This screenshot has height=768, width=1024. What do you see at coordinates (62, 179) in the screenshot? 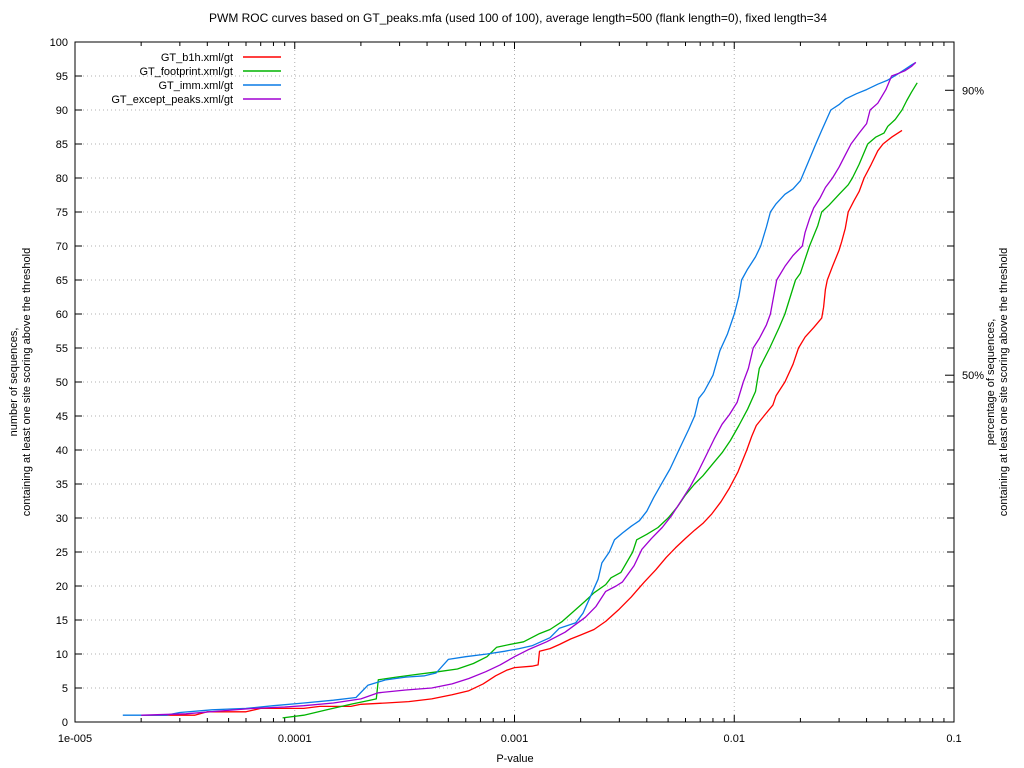
I see `y-tick-label: 80` at bounding box center [62, 179].